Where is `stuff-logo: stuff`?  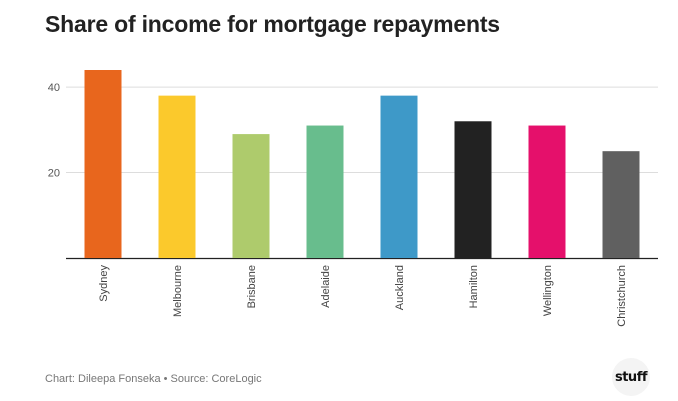 stuff-logo: stuff is located at coordinates (631, 377).